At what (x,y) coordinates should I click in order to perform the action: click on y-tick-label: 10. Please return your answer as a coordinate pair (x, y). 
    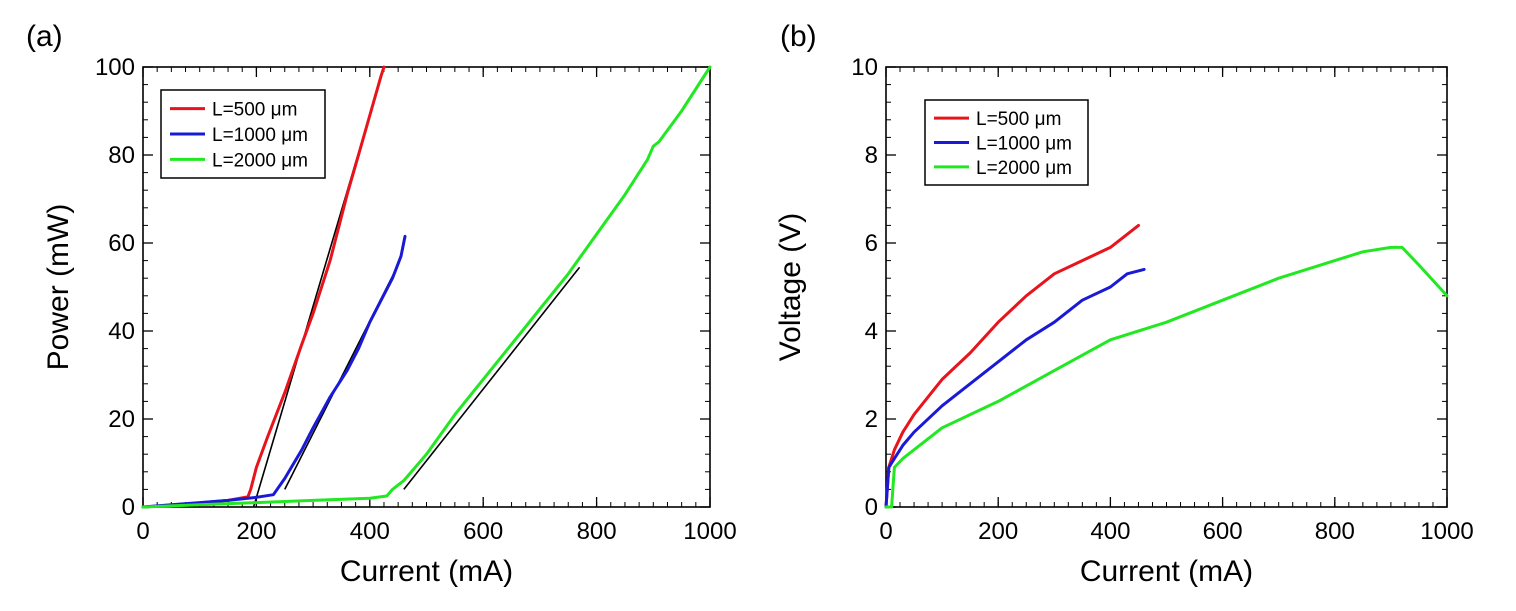
    Looking at the image, I should click on (864, 67).